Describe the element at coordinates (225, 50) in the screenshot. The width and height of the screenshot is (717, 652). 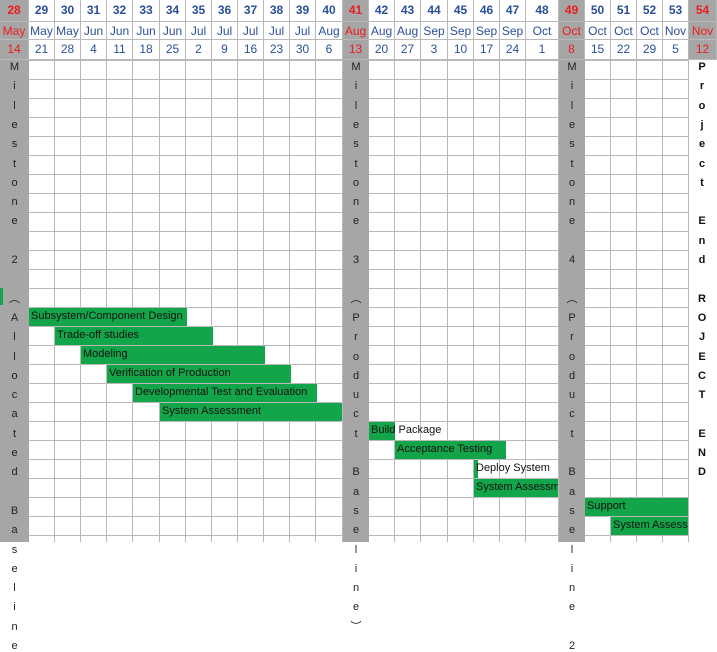
I see `week-day-cell: 9` at that location.